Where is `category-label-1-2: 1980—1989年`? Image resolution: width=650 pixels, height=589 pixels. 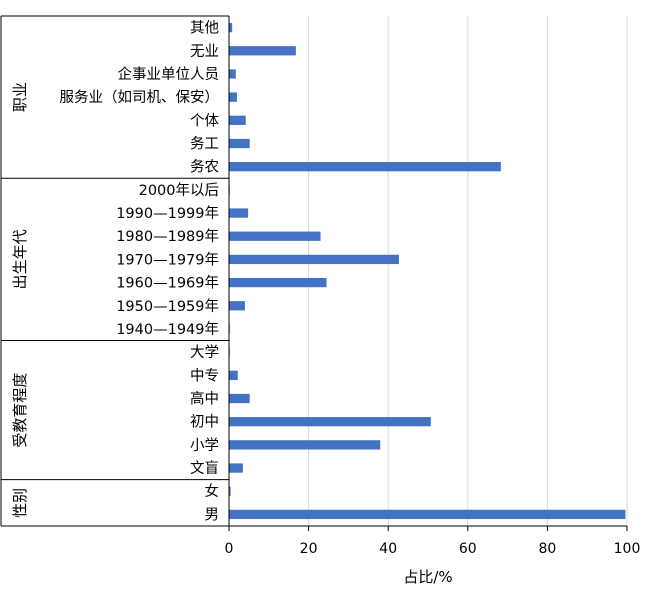
category-label-1-2: 1980—1989年 is located at coordinates (167, 236).